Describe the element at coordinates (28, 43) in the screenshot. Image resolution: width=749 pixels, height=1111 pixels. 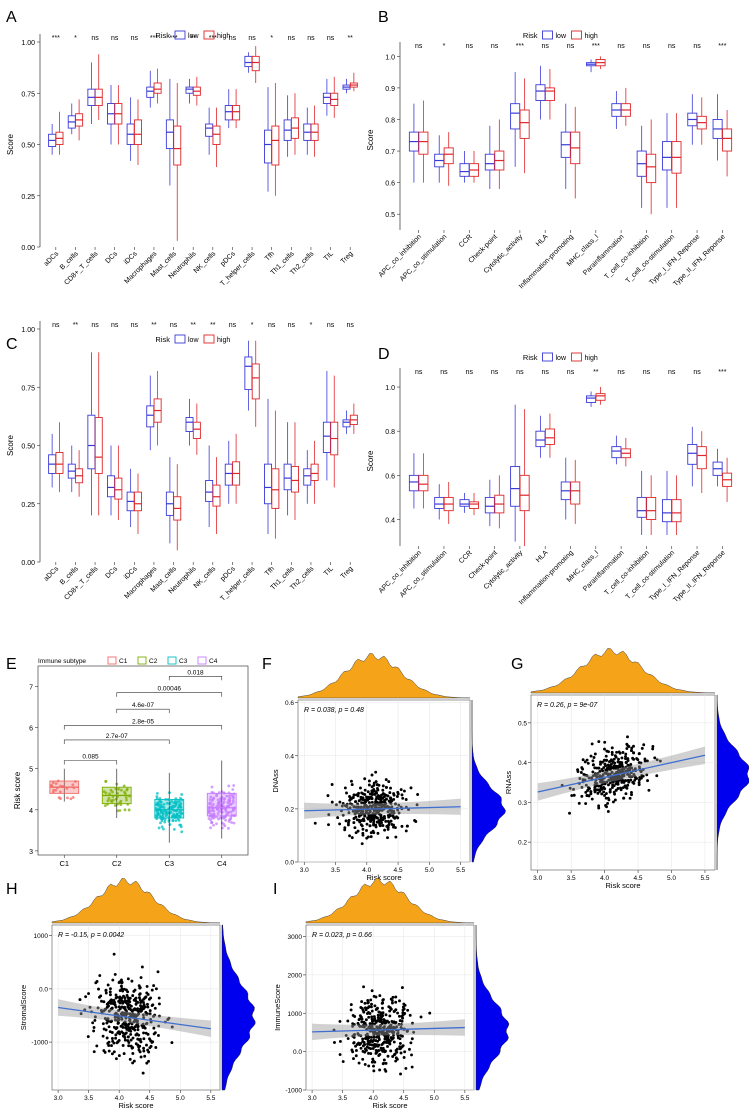
I see `y-tick-label: 1.00` at that location.